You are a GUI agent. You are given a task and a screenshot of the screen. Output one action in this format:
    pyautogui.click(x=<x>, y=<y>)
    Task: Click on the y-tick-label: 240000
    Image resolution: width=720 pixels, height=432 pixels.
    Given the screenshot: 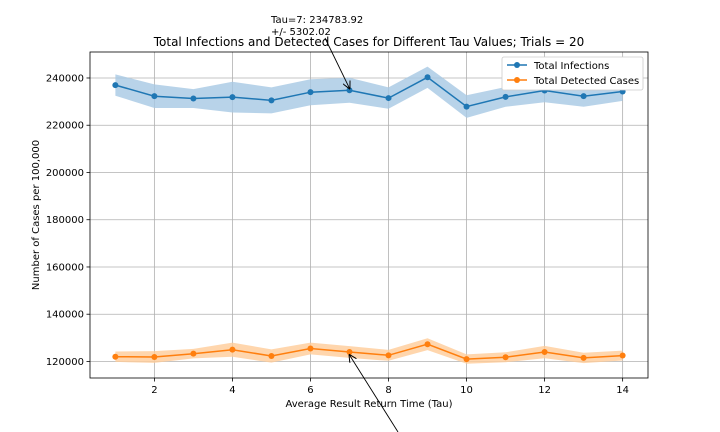 What is the action you would take?
    pyautogui.click(x=65, y=78)
    